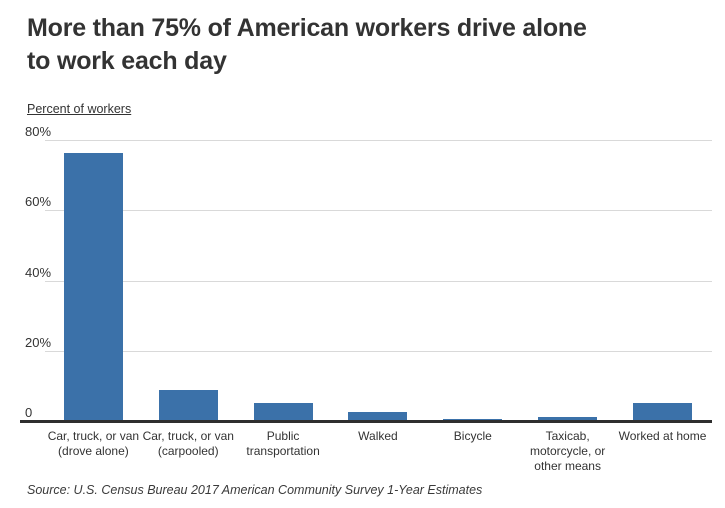  What do you see at coordinates (79, 109) in the screenshot?
I see `y-axis-title: Percent of workers` at bounding box center [79, 109].